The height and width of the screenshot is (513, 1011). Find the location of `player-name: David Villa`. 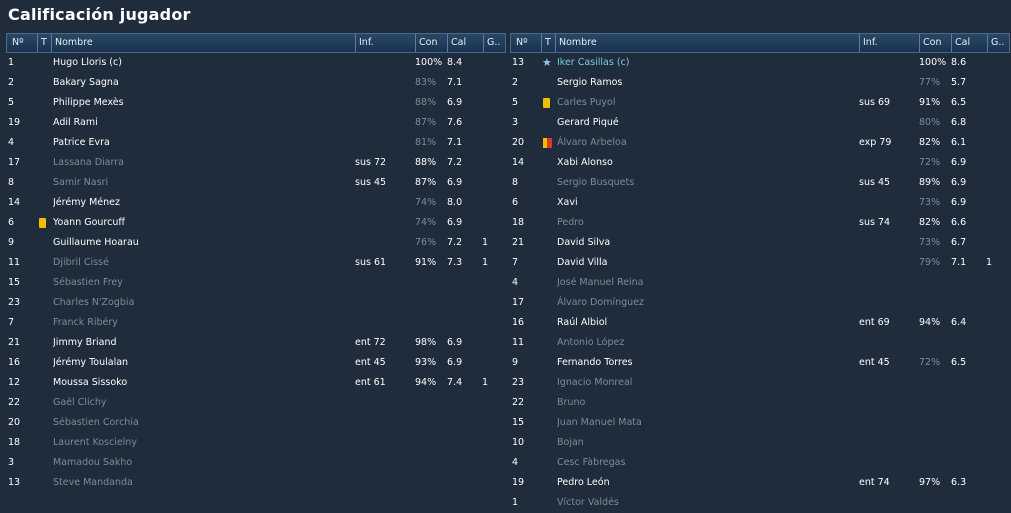

player-name: David Villa is located at coordinates (582, 262).